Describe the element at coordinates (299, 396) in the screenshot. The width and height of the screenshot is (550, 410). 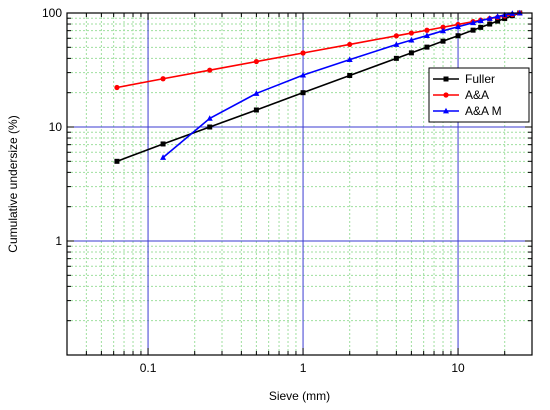
I see `x-axis-title: Sieve (mm)` at that location.